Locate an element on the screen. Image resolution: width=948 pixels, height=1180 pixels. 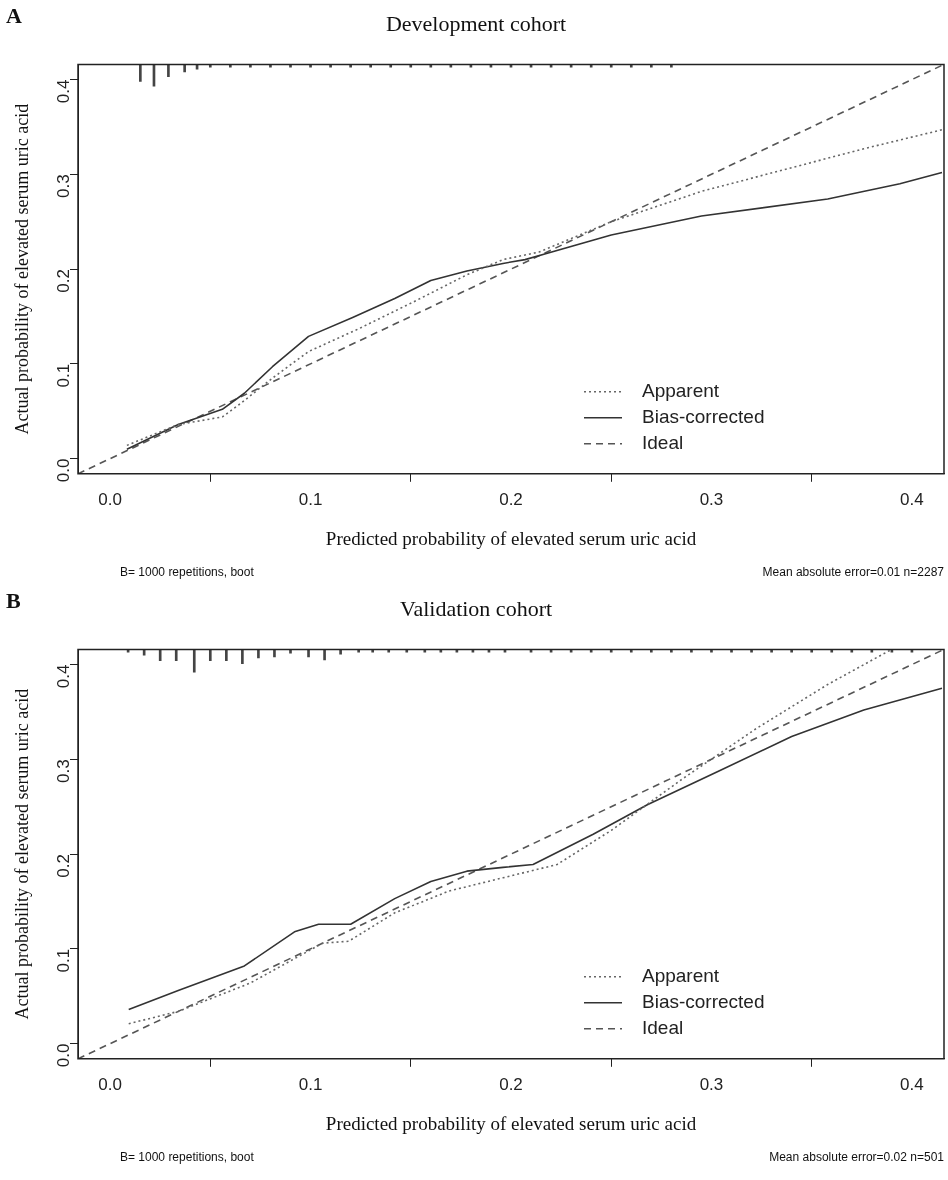
text: Mean absolute error=0.02 n=501 is located at coordinates (857, 1157).